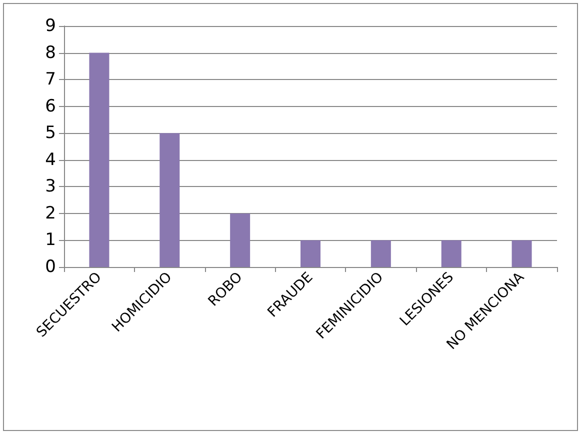 The height and width of the screenshot is (436, 583). Describe the element at coordinates (50, 133) in the screenshot. I see `y-tick-label: 5` at that location.